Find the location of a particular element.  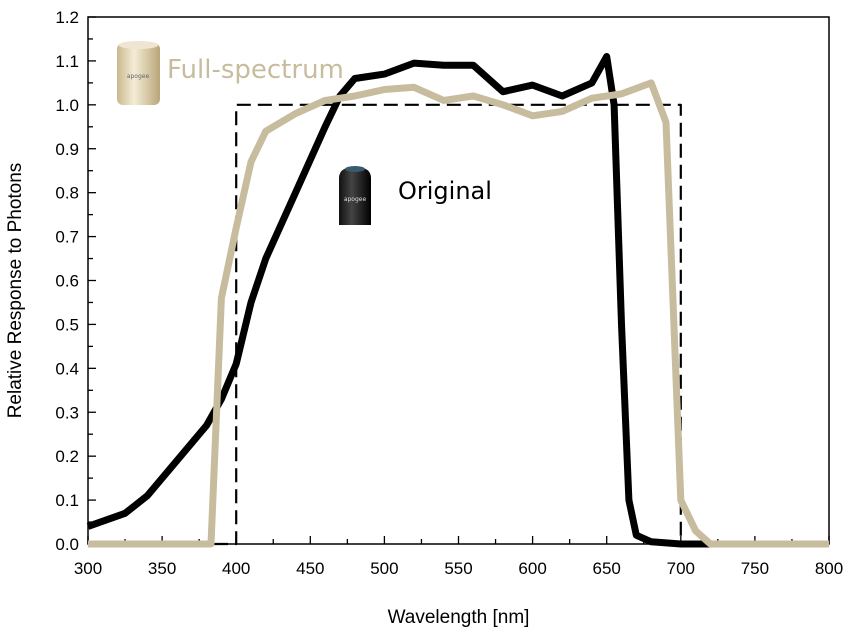

x-axis-label: Wavelength [nm] is located at coordinates (459, 617).